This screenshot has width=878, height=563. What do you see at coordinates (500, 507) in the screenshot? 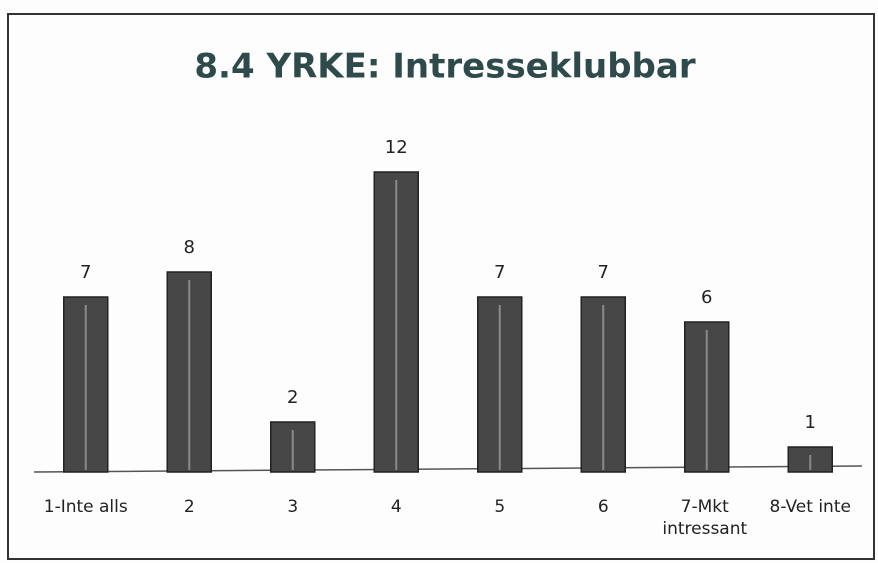
I see `x-tick-label: 5` at bounding box center [500, 507].